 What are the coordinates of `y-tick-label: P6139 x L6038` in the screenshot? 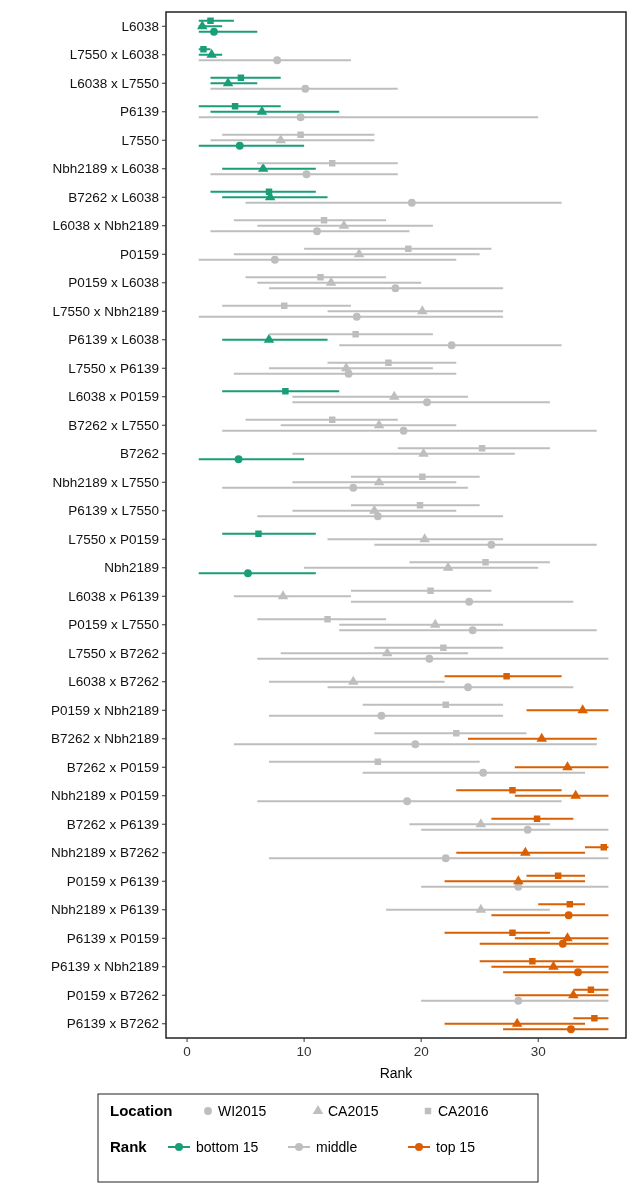 It's located at (113, 340).